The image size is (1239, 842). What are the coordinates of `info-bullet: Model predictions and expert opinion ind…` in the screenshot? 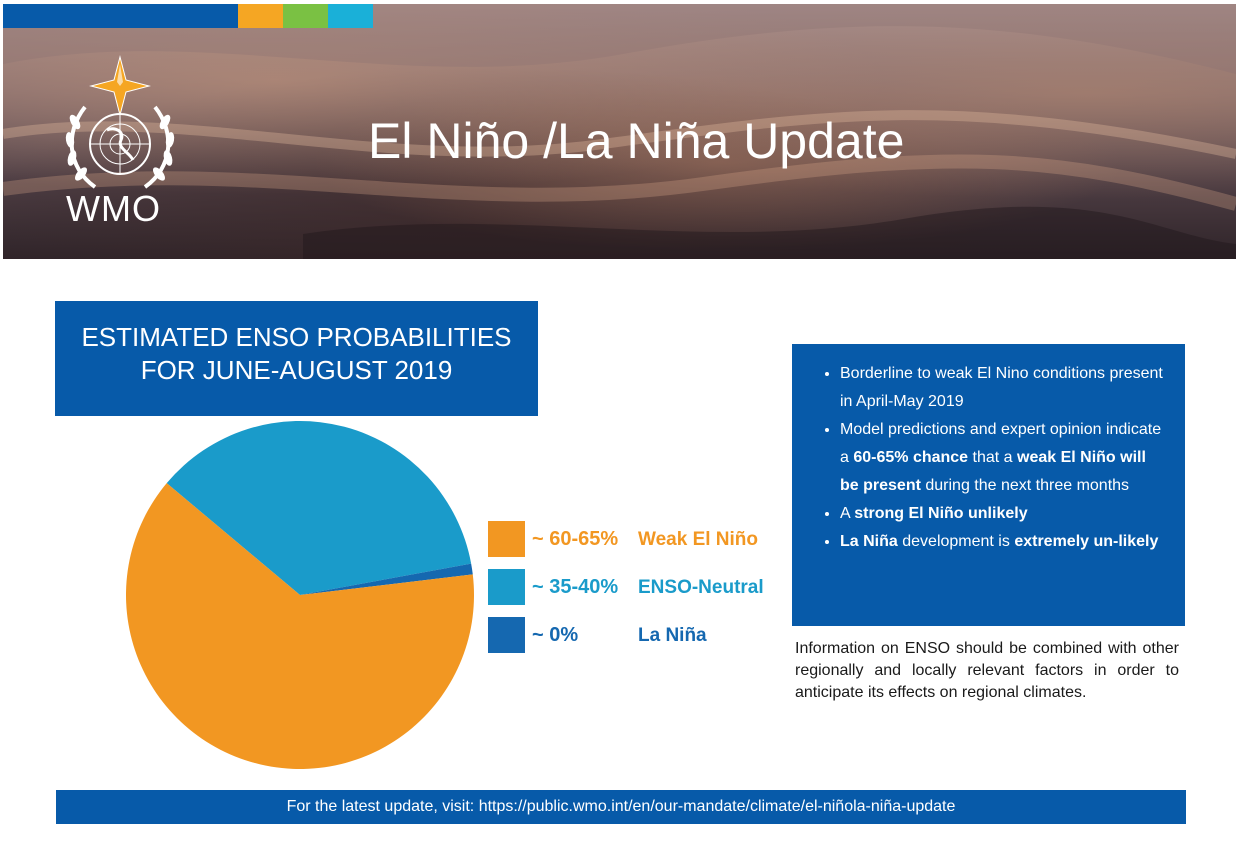 It's located at (1002, 458).